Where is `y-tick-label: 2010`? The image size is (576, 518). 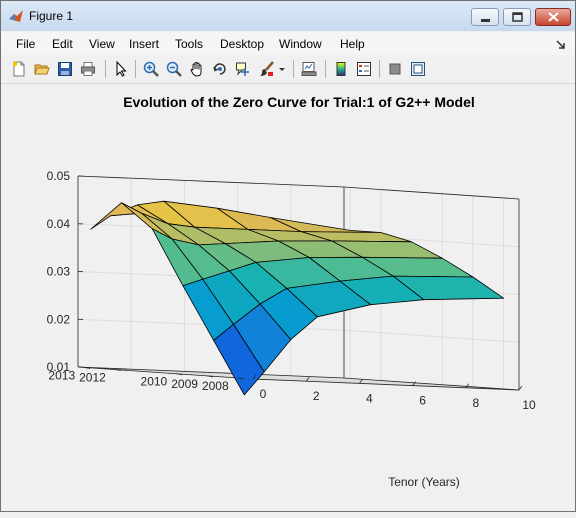 y-tick-label: 2010 is located at coordinates (154, 382).